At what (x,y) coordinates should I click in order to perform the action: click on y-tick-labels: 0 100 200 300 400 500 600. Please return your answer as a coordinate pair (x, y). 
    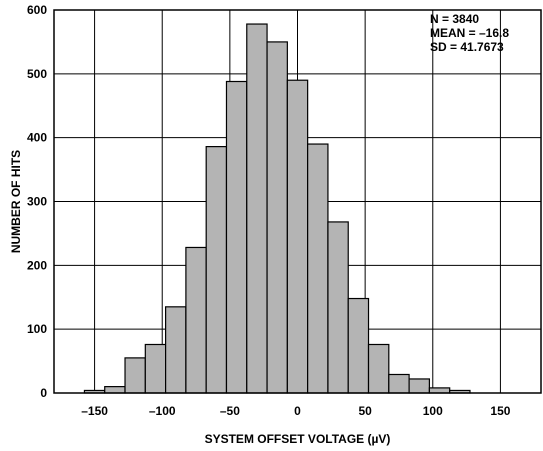
    Looking at the image, I should click on (37, 201).